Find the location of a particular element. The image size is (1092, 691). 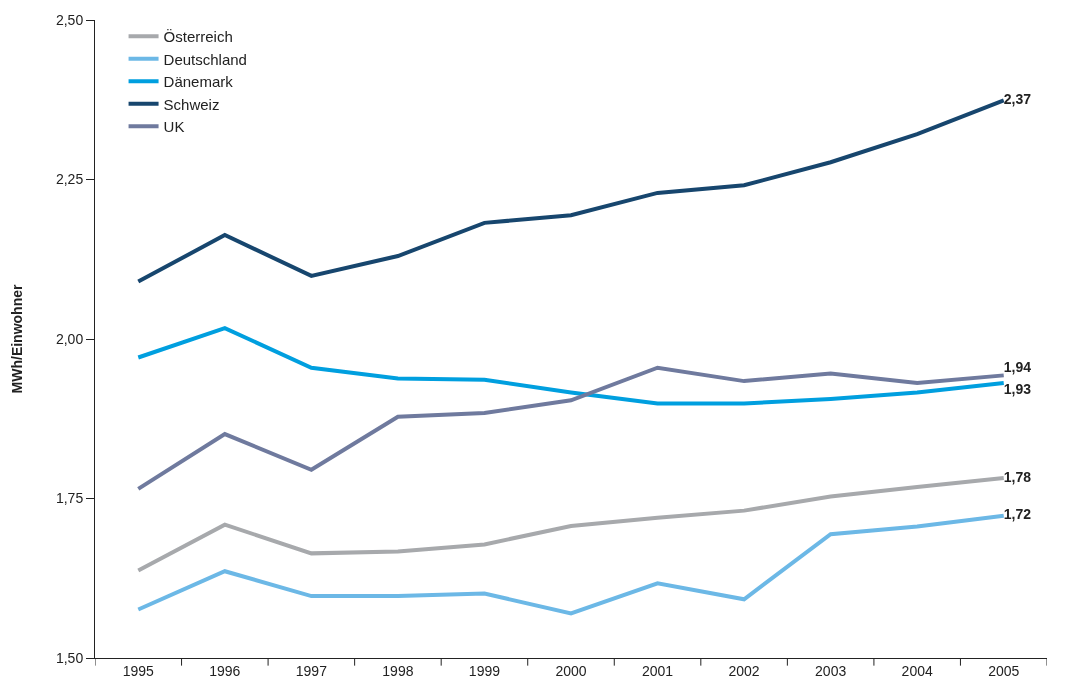

legend-label: Österreich is located at coordinates (198, 37).